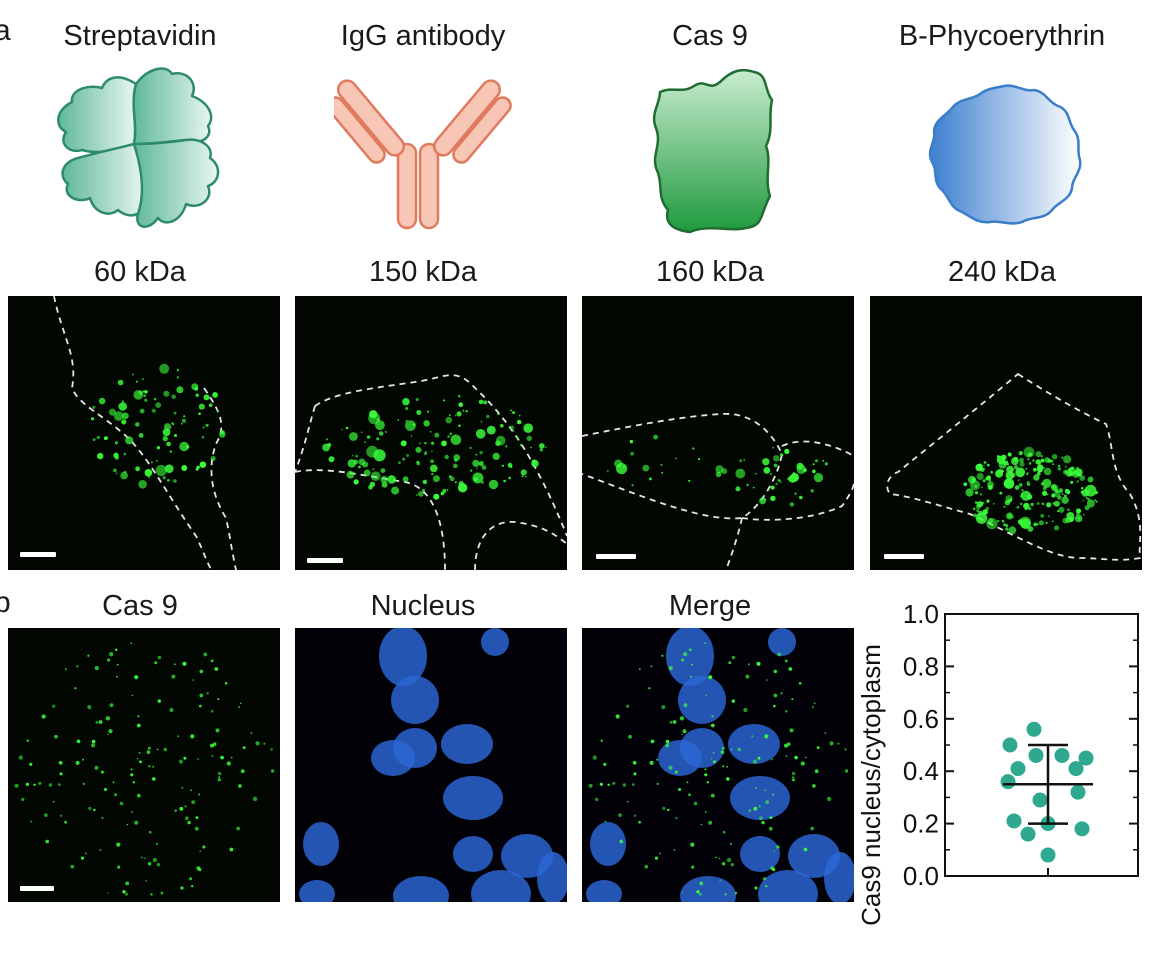  I want to click on scale-bar, so click(325, 560).